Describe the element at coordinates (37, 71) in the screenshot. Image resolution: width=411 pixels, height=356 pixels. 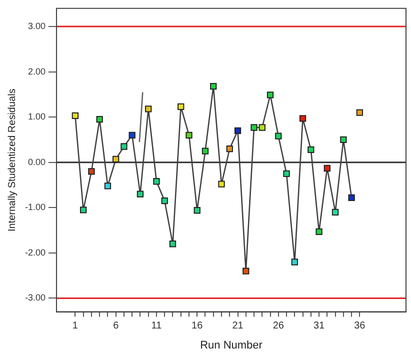
I see `y-tick-label: 2.00` at that location.